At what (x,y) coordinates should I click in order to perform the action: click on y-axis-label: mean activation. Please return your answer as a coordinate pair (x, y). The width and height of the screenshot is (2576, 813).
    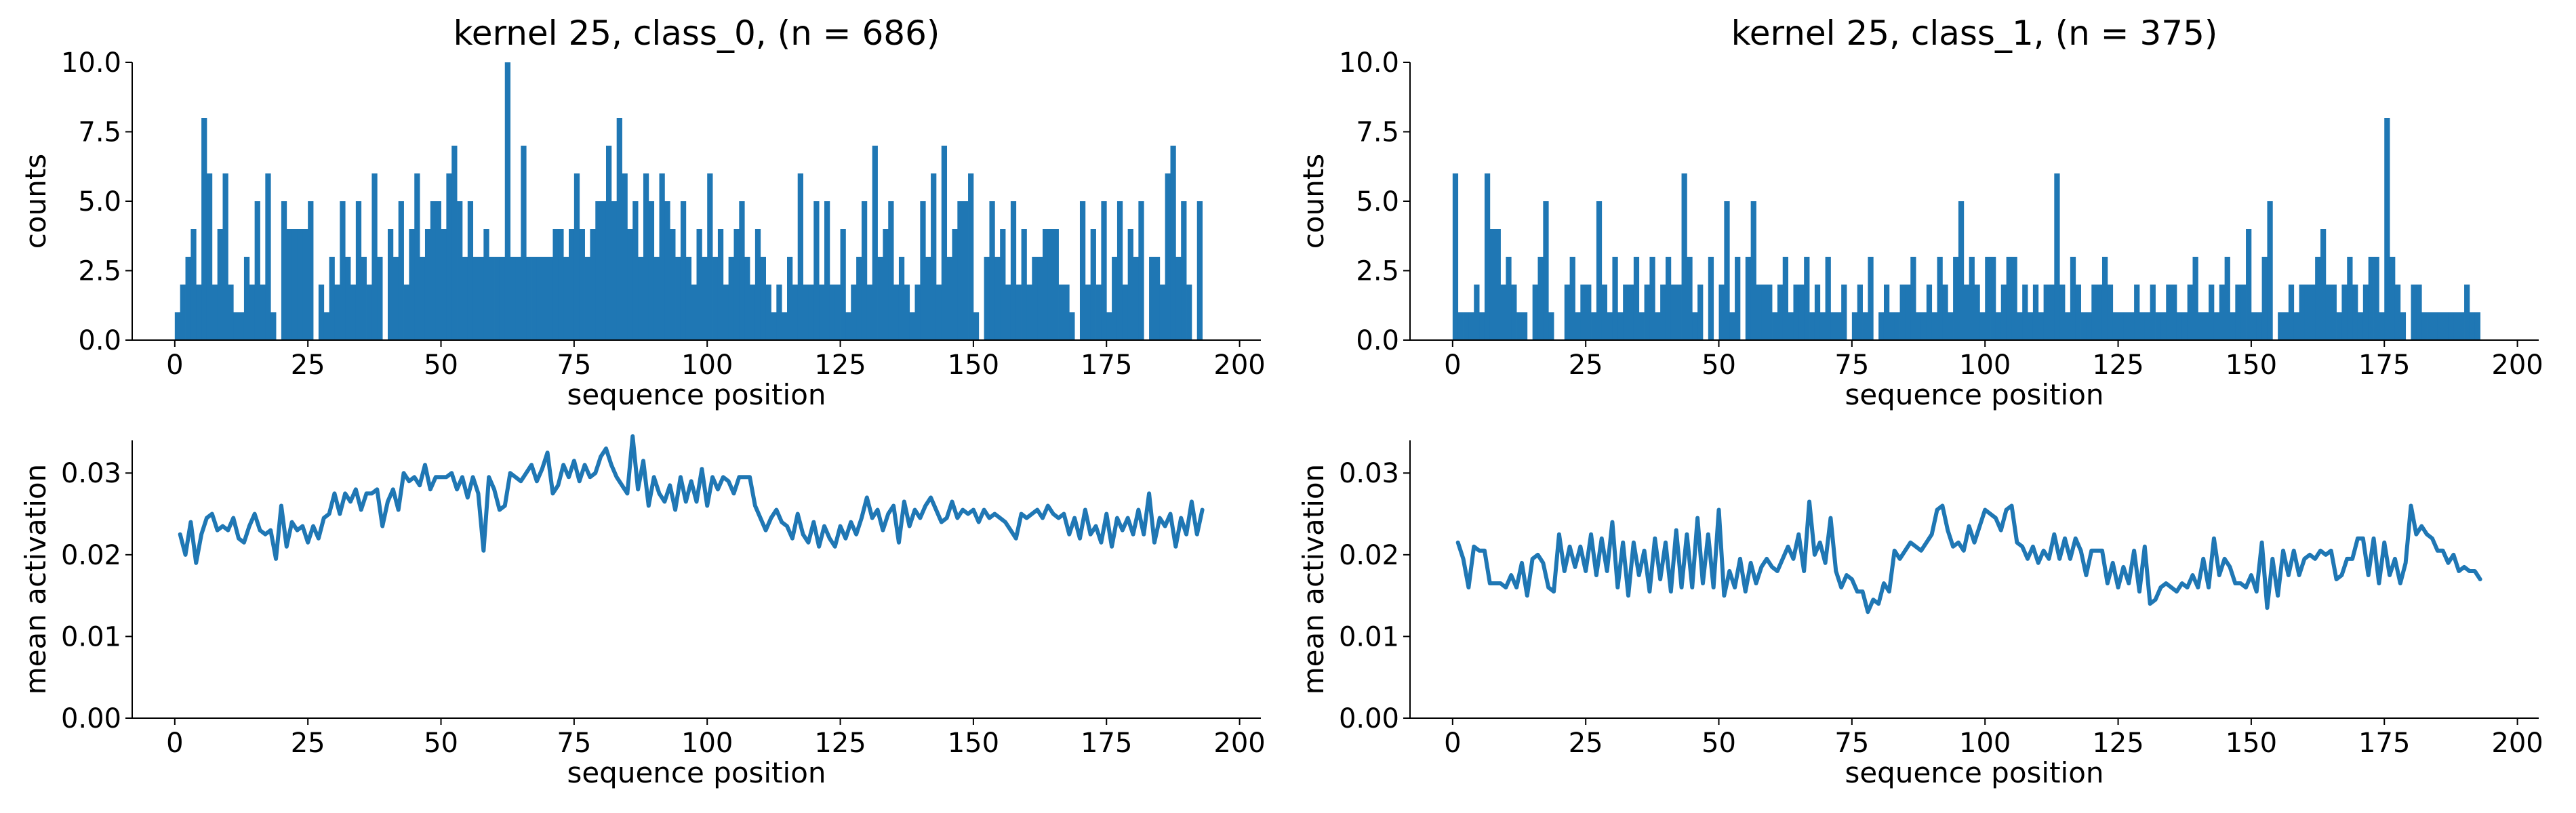
    Looking at the image, I should click on (35, 579).